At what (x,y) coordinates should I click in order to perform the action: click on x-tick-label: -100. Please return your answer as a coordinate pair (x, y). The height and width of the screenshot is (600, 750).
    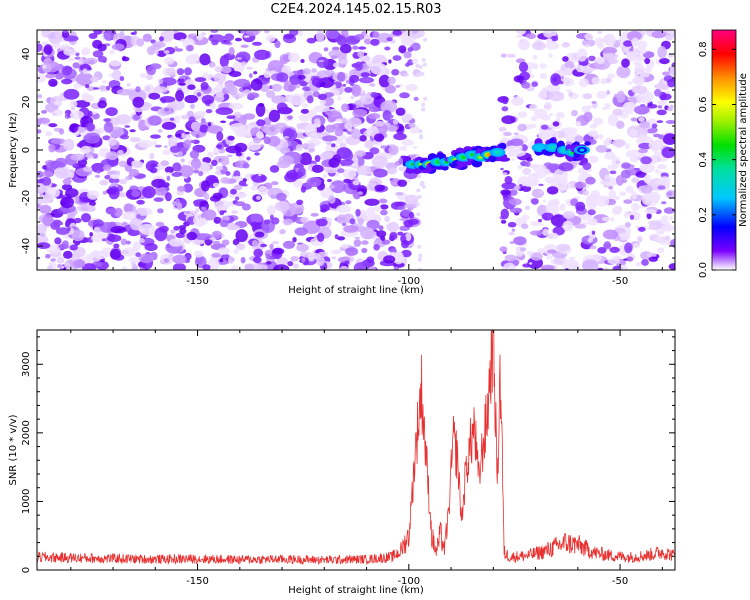
    Looking at the image, I should click on (408, 581).